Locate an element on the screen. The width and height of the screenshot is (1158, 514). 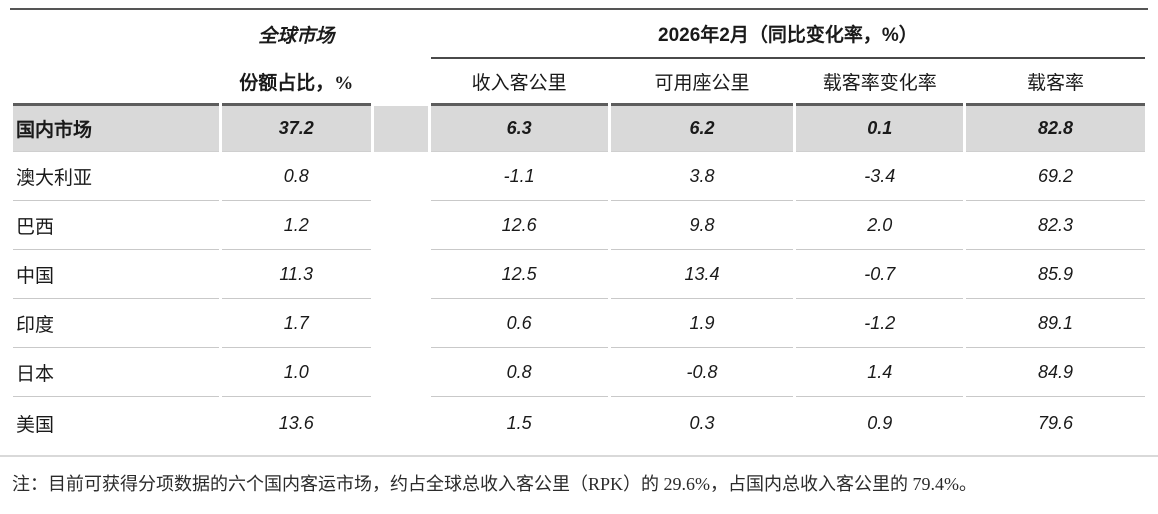
column-header-plf-change: 载客率变化率 is located at coordinates (880, 82).